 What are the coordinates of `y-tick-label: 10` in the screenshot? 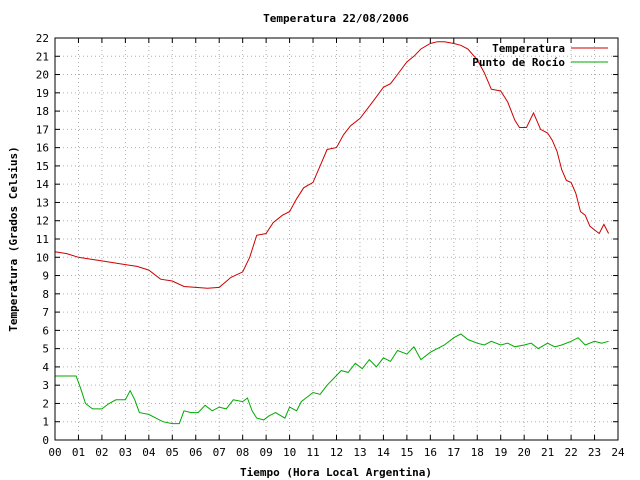 It's located at (42, 257).